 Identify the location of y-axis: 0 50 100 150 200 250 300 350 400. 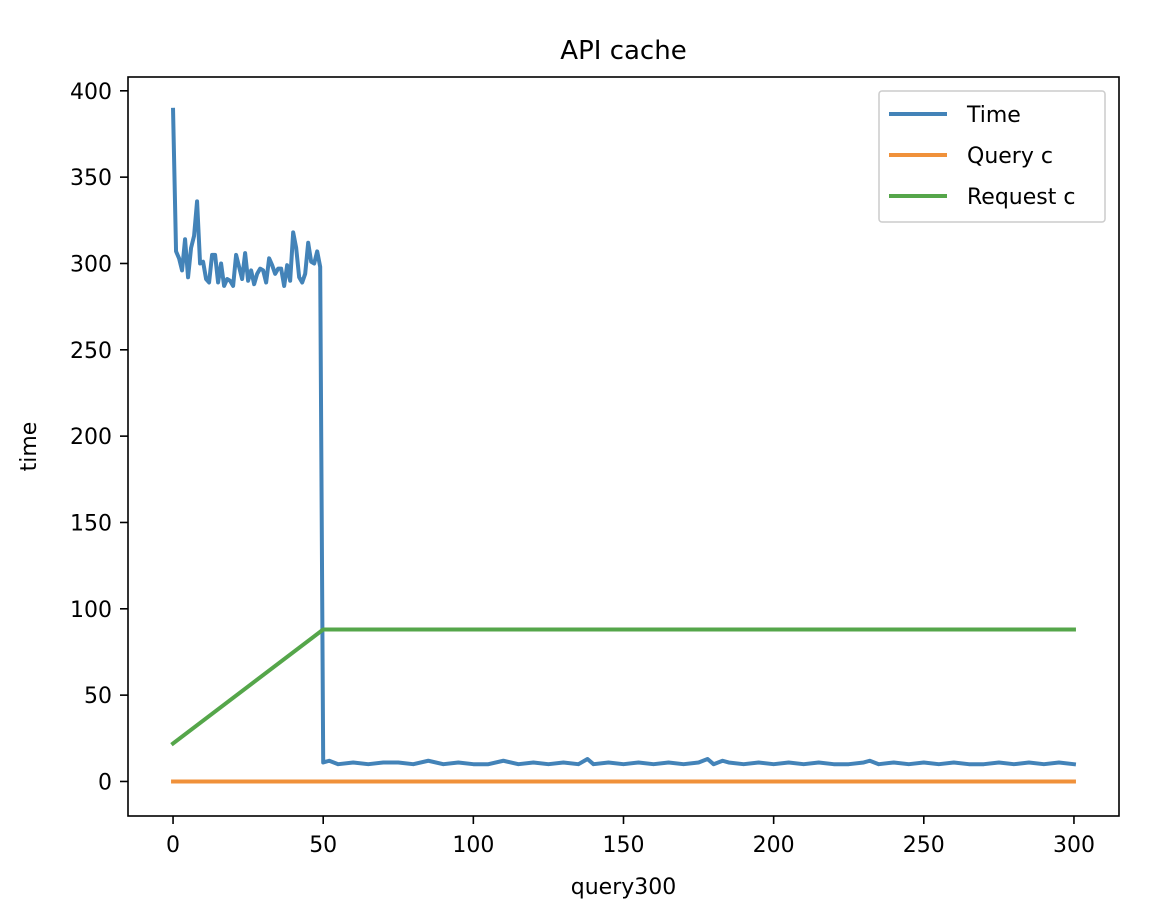
(99, 437).